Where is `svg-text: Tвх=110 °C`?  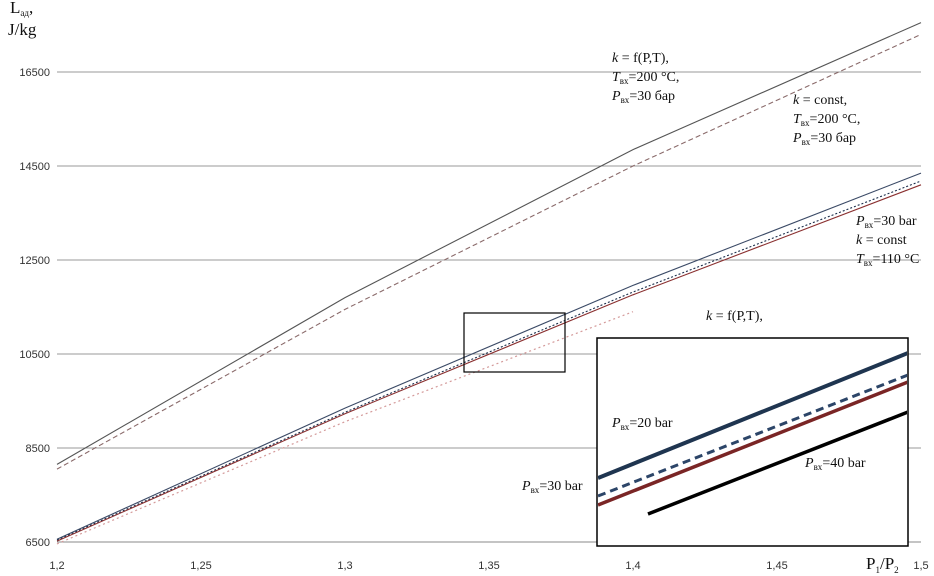
svg-text: Tвх=110 °C is located at coordinates (887, 260).